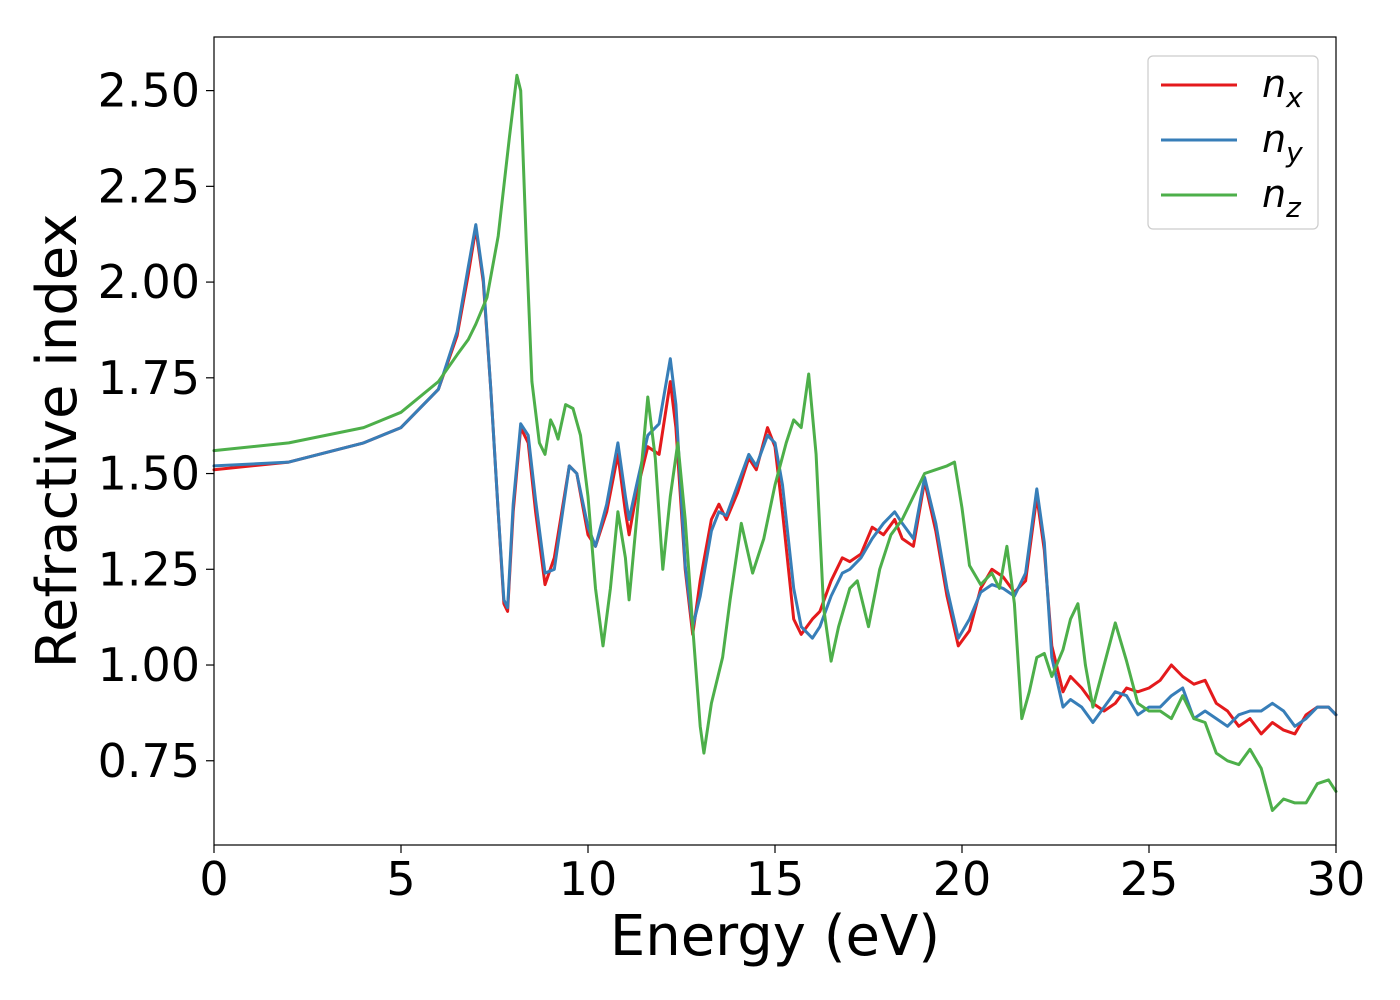 Image resolution: width=1400 pixels, height=1000 pixels. What do you see at coordinates (149, 378) in the screenshot?
I see `y-tick-label: 1.75` at bounding box center [149, 378].